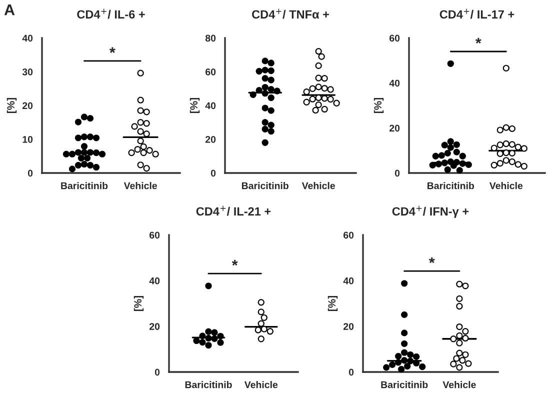 Image resolution: width=550 pixels, height=394 pixels. I want to click on y-tick-label: 10, so click(27, 139).